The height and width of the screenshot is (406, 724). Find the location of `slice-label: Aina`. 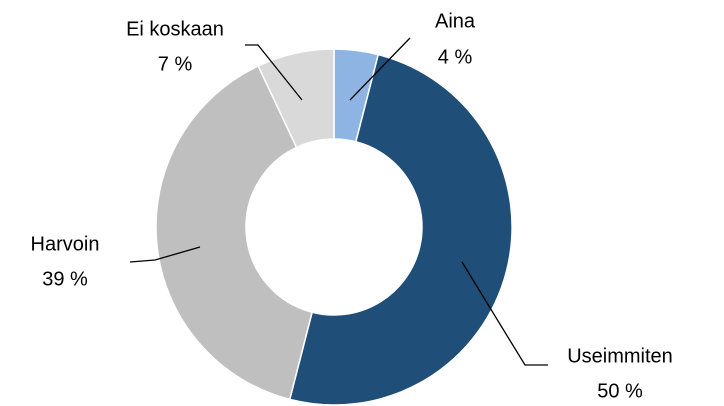

slice-label: Aina is located at coordinates (455, 21).